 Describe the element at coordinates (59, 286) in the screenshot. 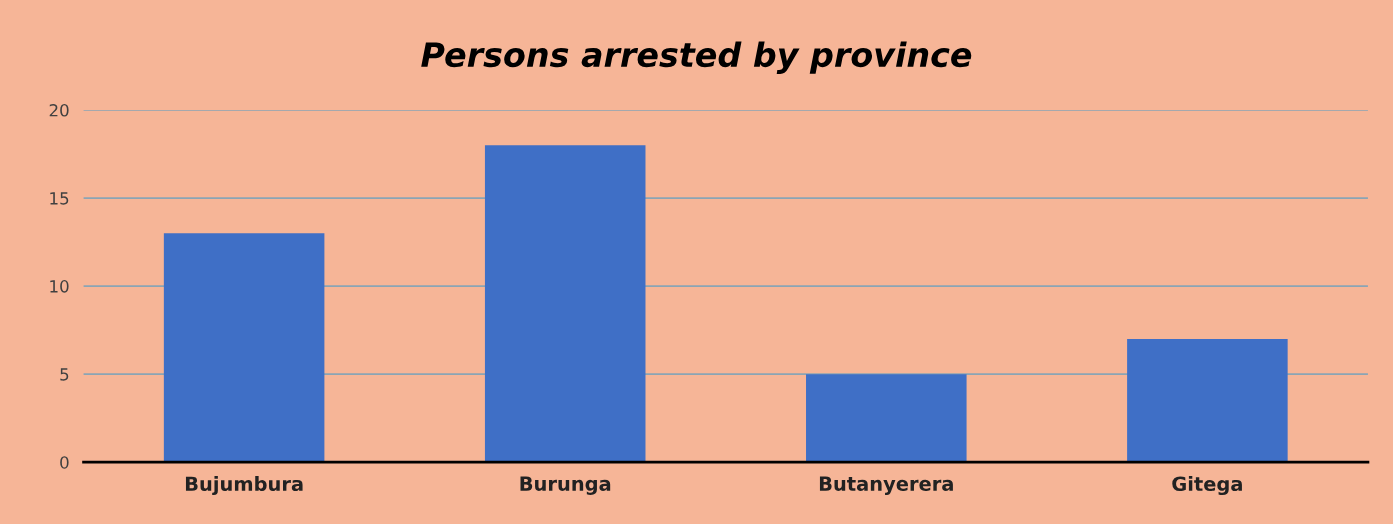

I see `y-tick-label: 10` at that location.